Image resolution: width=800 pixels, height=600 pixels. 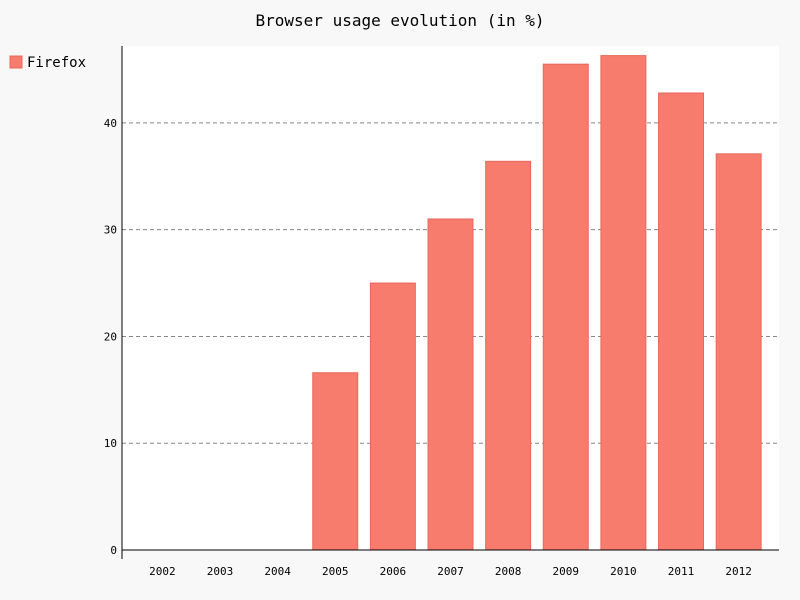 What do you see at coordinates (162, 571) in the screenshot?
I see `x-tick-label: 2002` at bounding box center [162, 571].